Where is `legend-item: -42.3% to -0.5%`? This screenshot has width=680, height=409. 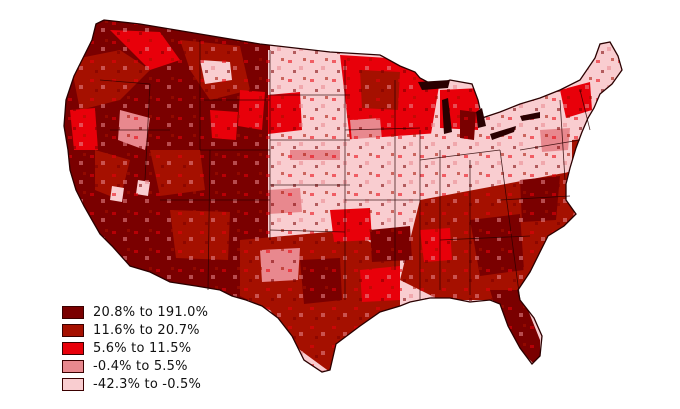 legend-item: -42.3% to -0.5% is located at coordinates (135, 384).